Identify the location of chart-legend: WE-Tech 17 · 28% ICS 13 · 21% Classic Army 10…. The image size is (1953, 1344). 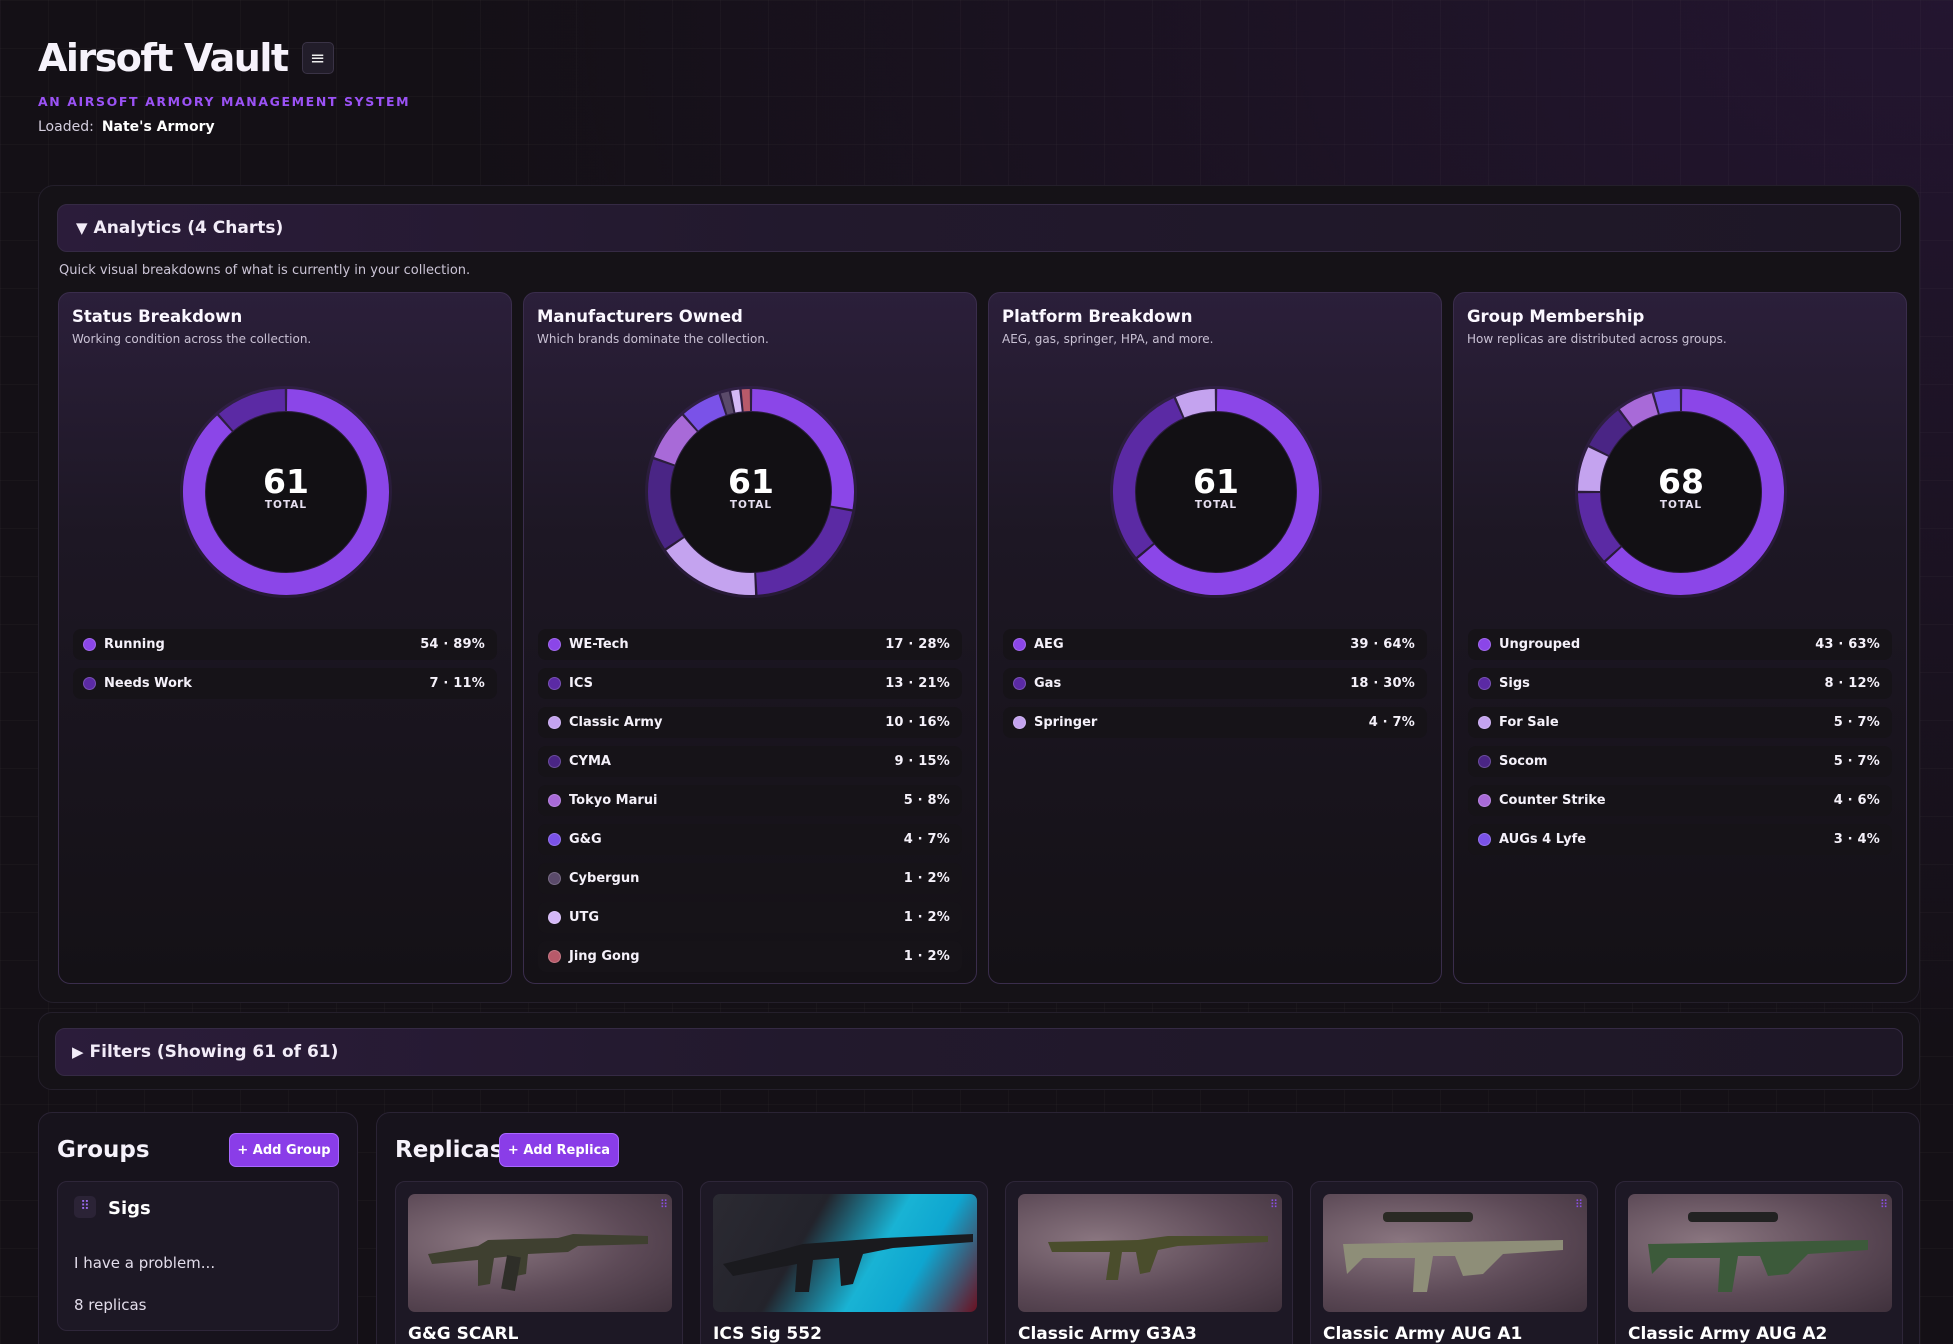
(750, 804).